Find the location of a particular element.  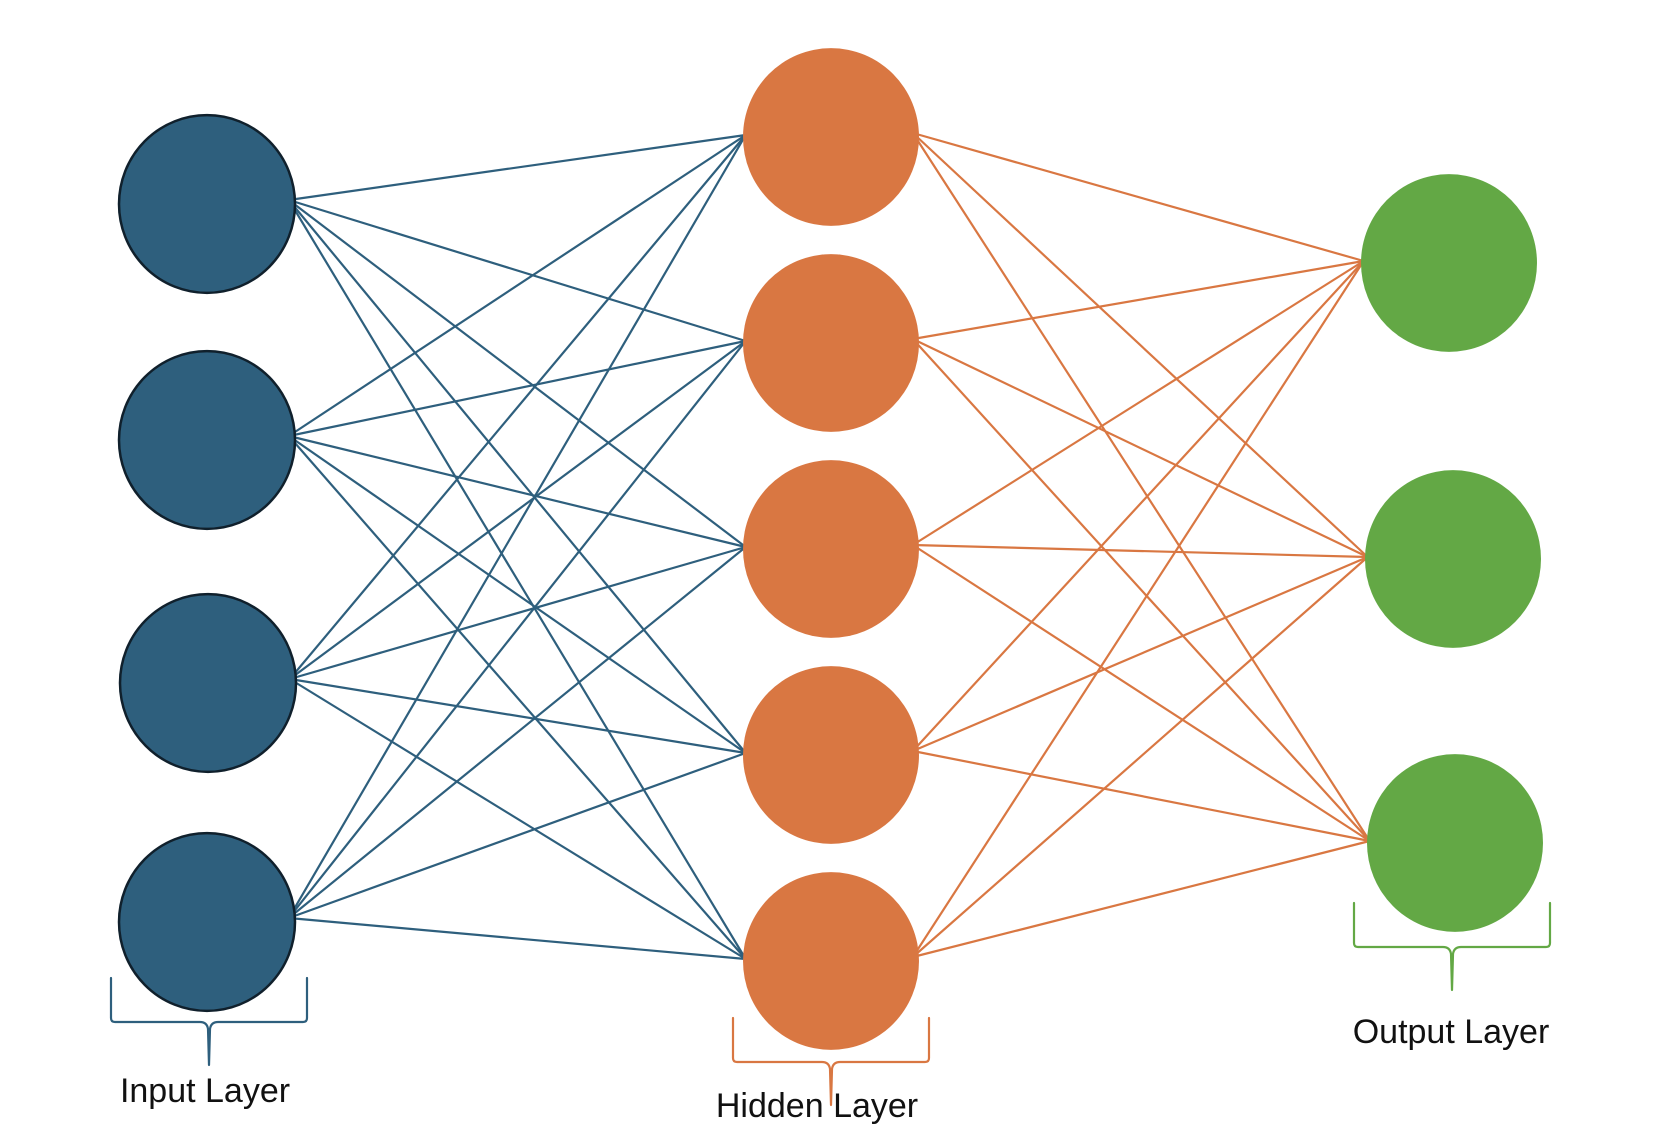

input-layer-label: Input Layer is located at coordinates (205, 1091).